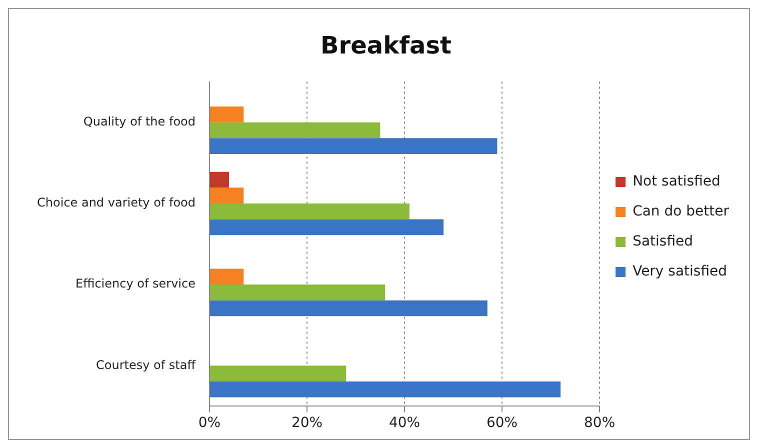 The height and width of the screenshot is (448, 758). What do you see at coordinates (681, 212) in the screenshot?
I see `legend-label: Can do better` at bounding box center [681, 212].